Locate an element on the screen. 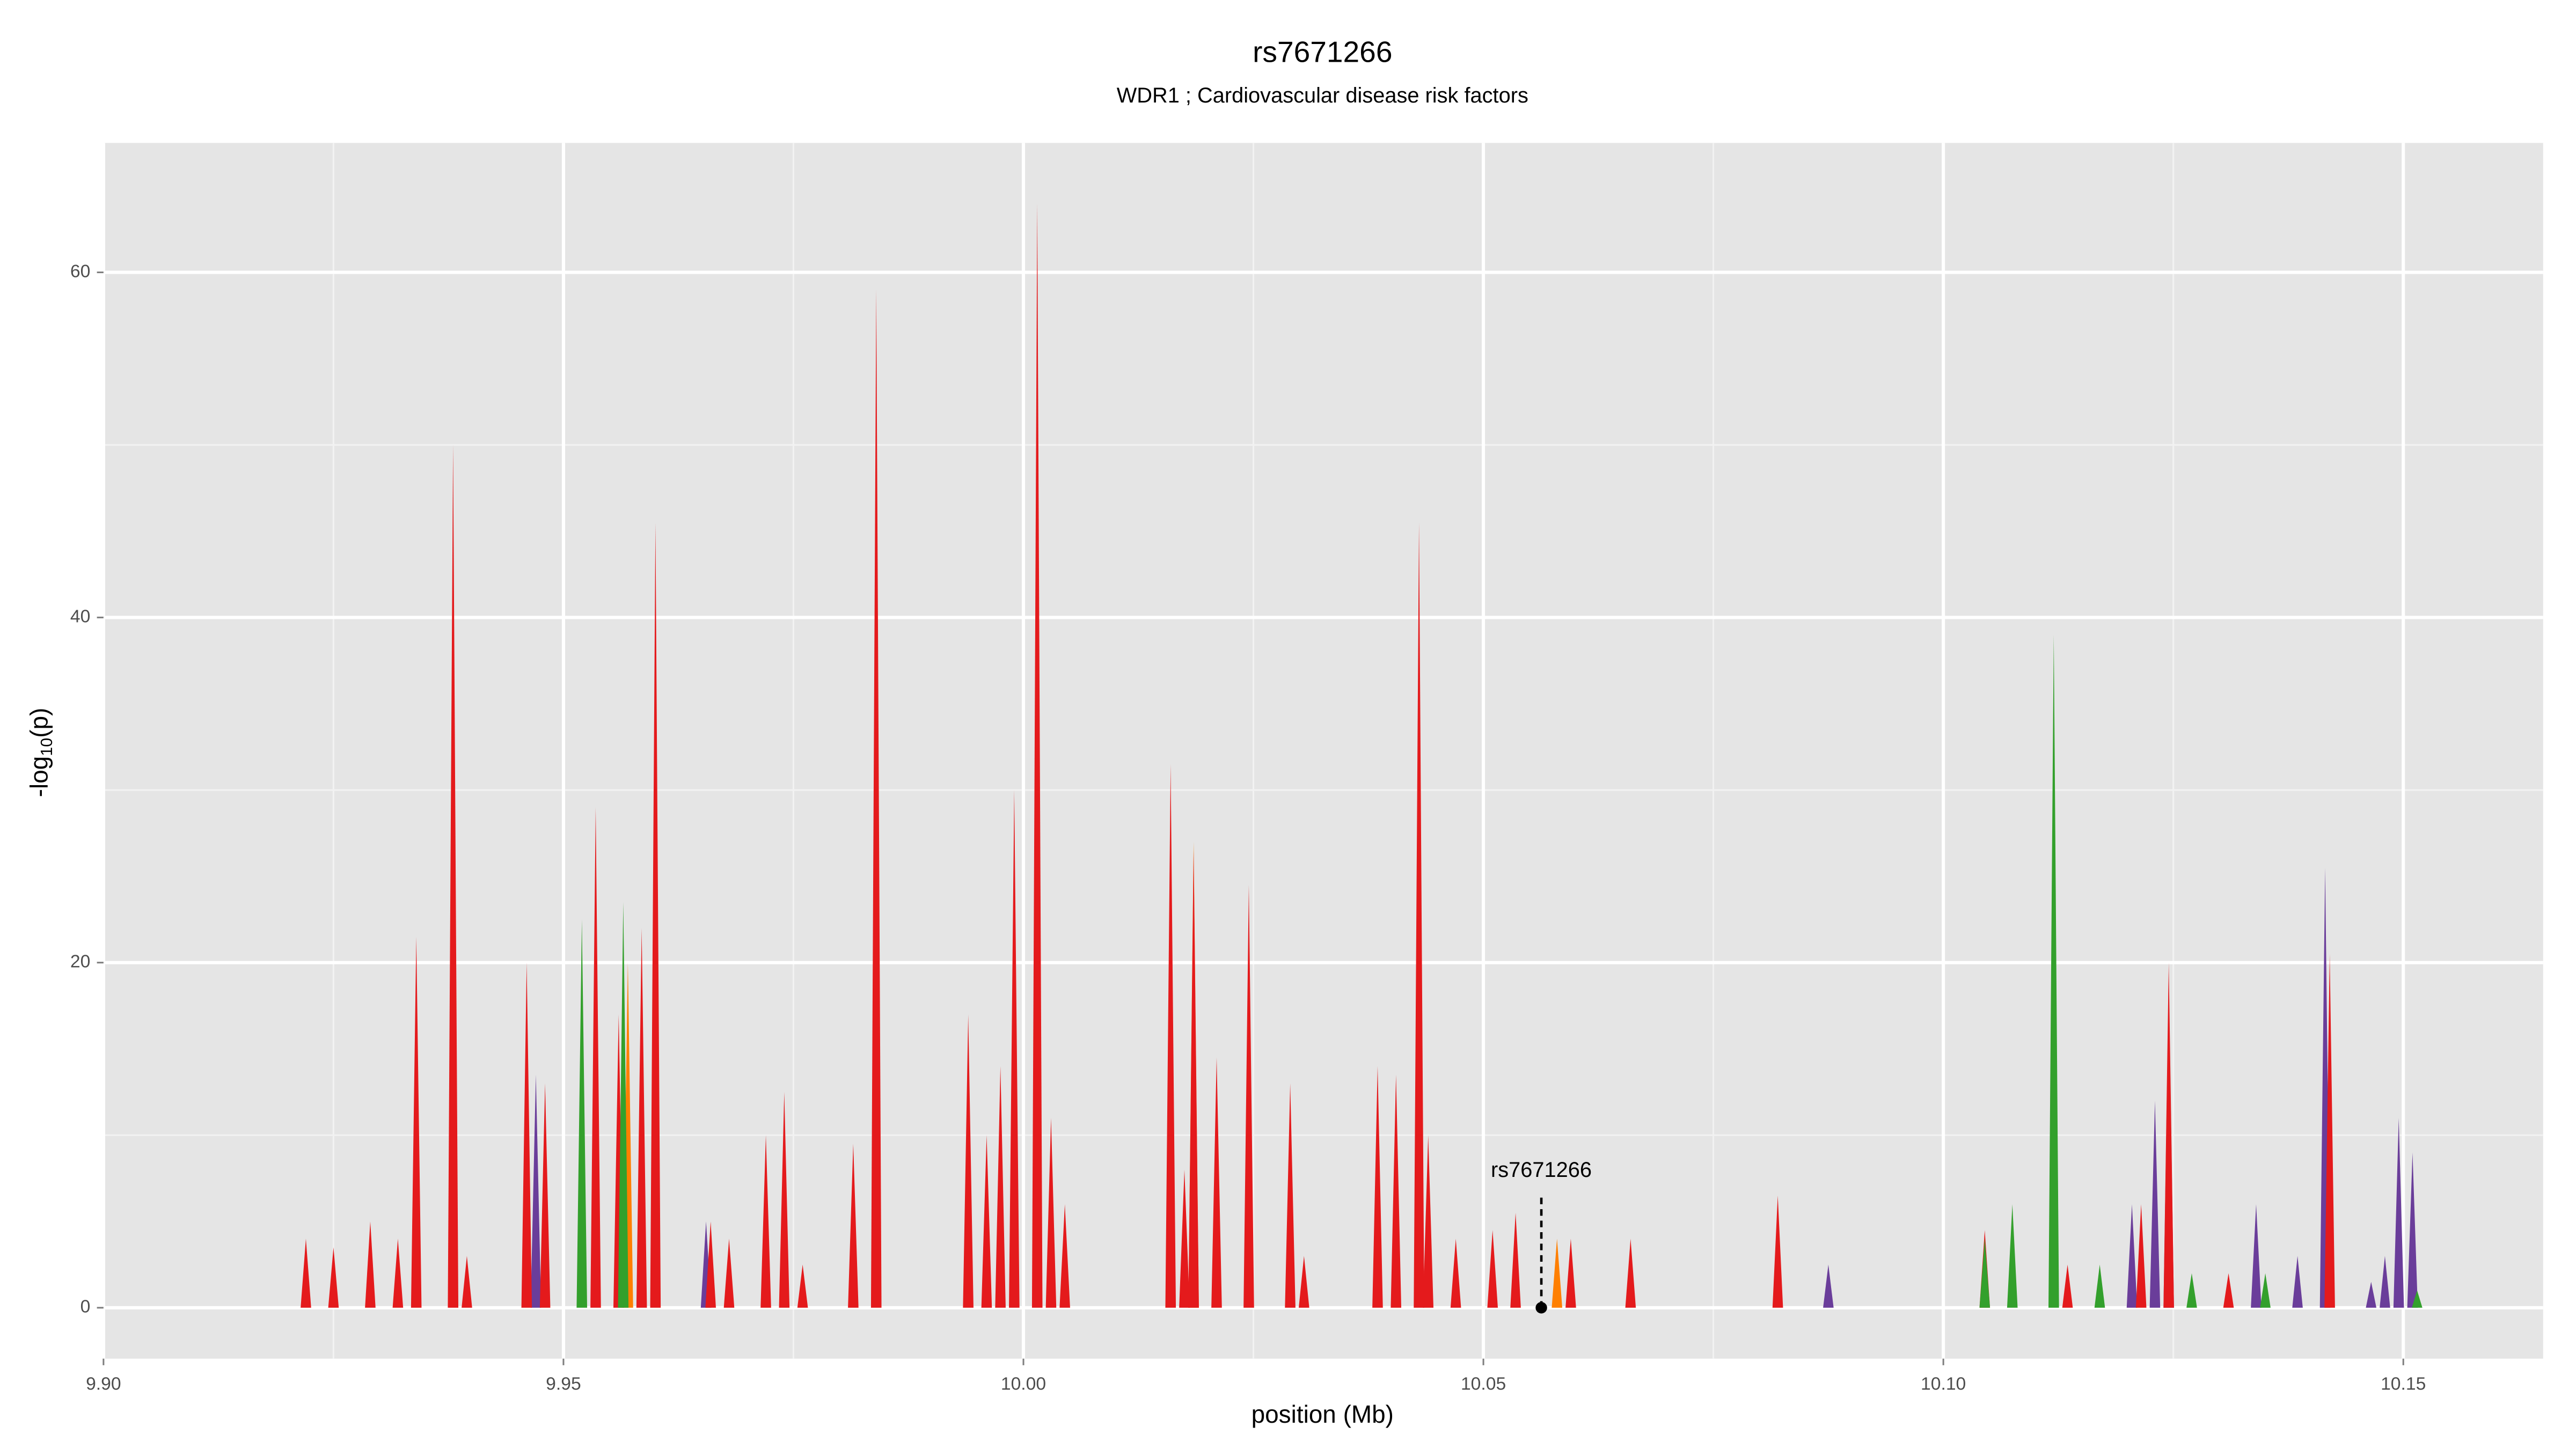  x-axis-label: position (Mb) is located at coordinates (1323, 1414).